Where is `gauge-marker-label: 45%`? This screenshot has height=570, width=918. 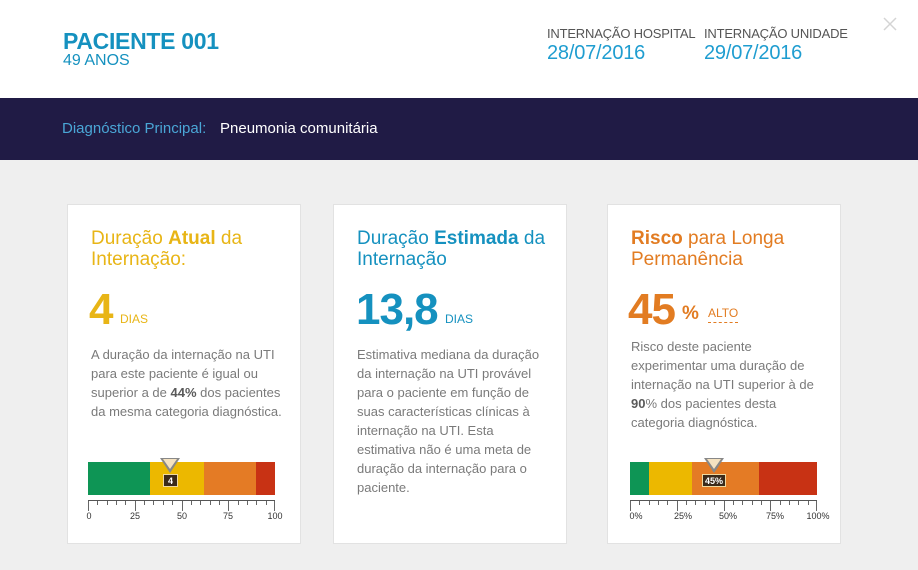
gauge-marker-label: 45% is located at coordinates (714, 480).